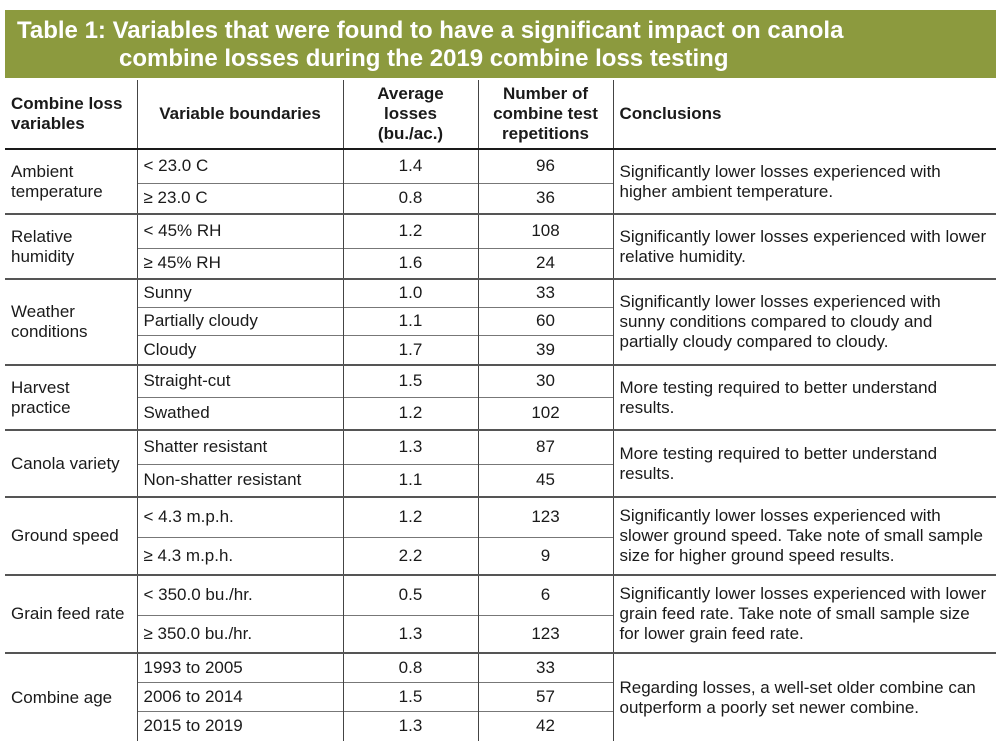 This screenshot has height=747, width=1000. What do you see at coordinates (71, 397) in the screenshot?
I see `variable-cell: Harvest practice` at bounding box center [71, 397].